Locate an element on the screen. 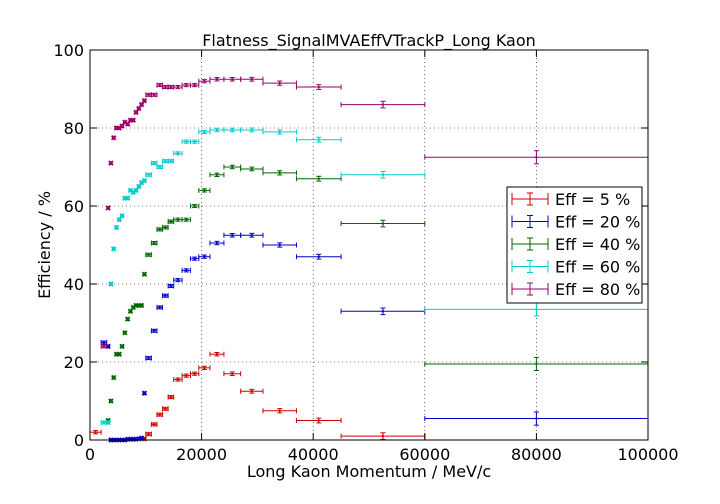 The height and width of the screenshot is (504, 720). x-axis-label: Long Kaon Momentum / MeV/c is located at coordinates (369, 471).